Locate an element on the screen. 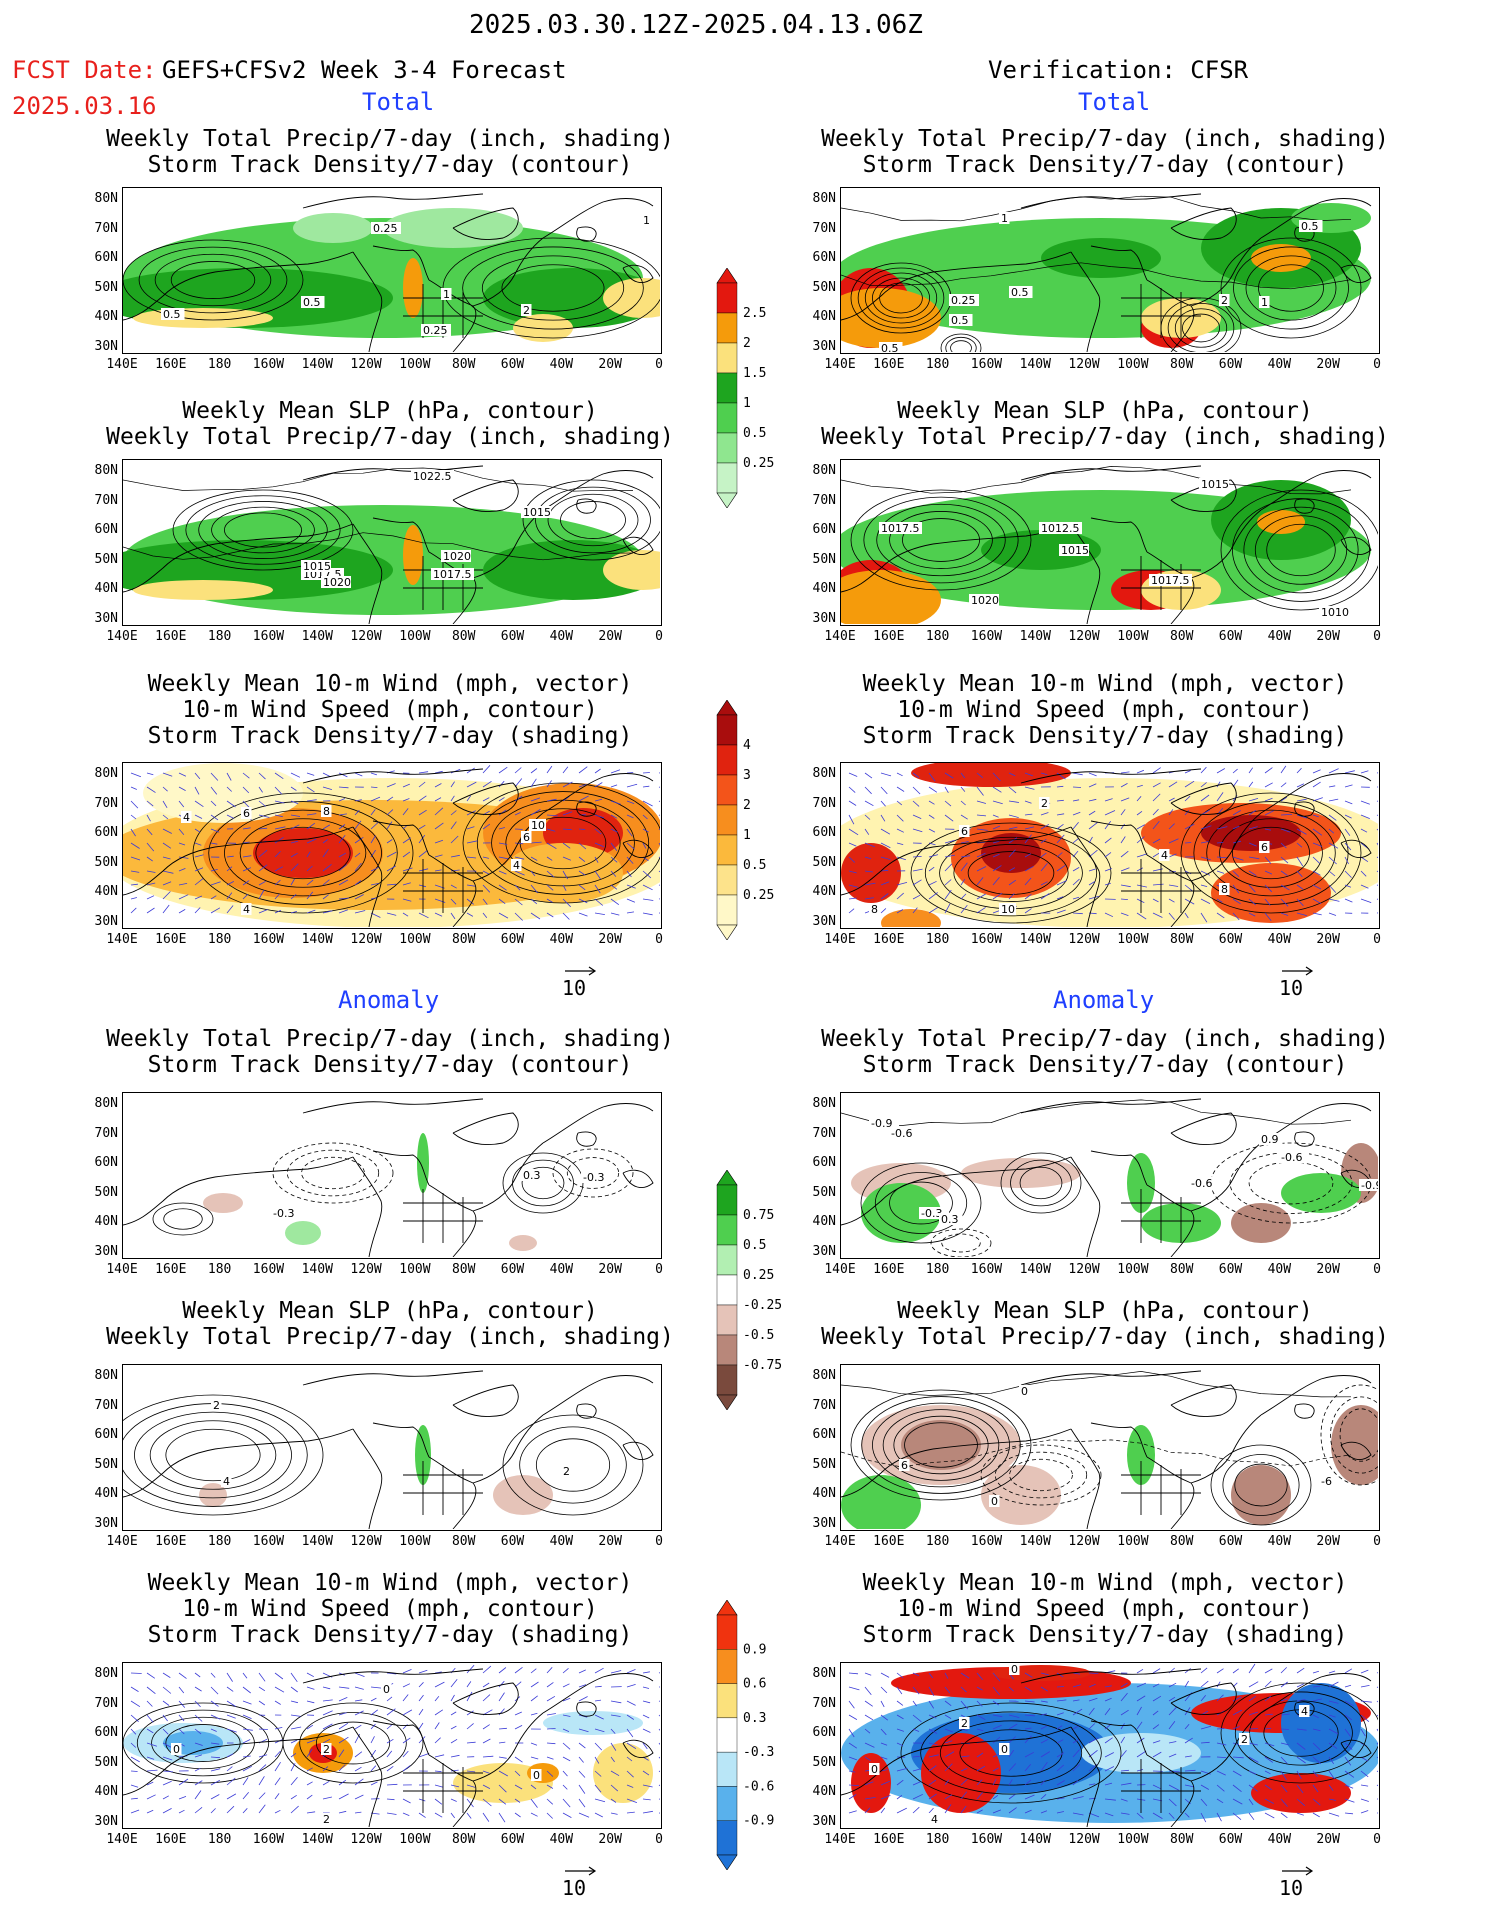 The height and width of the screenshot is (1925, 1487). lon-label: 140W is located at coordinates (1035, 1269).